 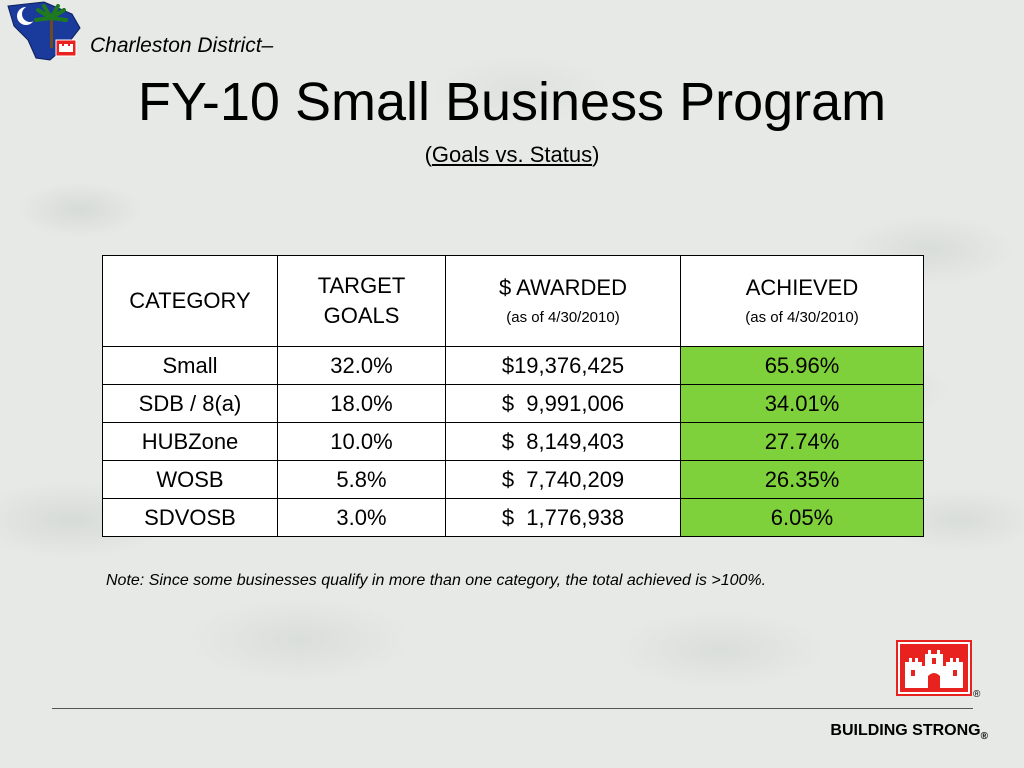 What do you see at coordinates (361, 301) in the screenshot?
I see `header-target-goals: TARGET GOALS` at bounding box center [361, 301].